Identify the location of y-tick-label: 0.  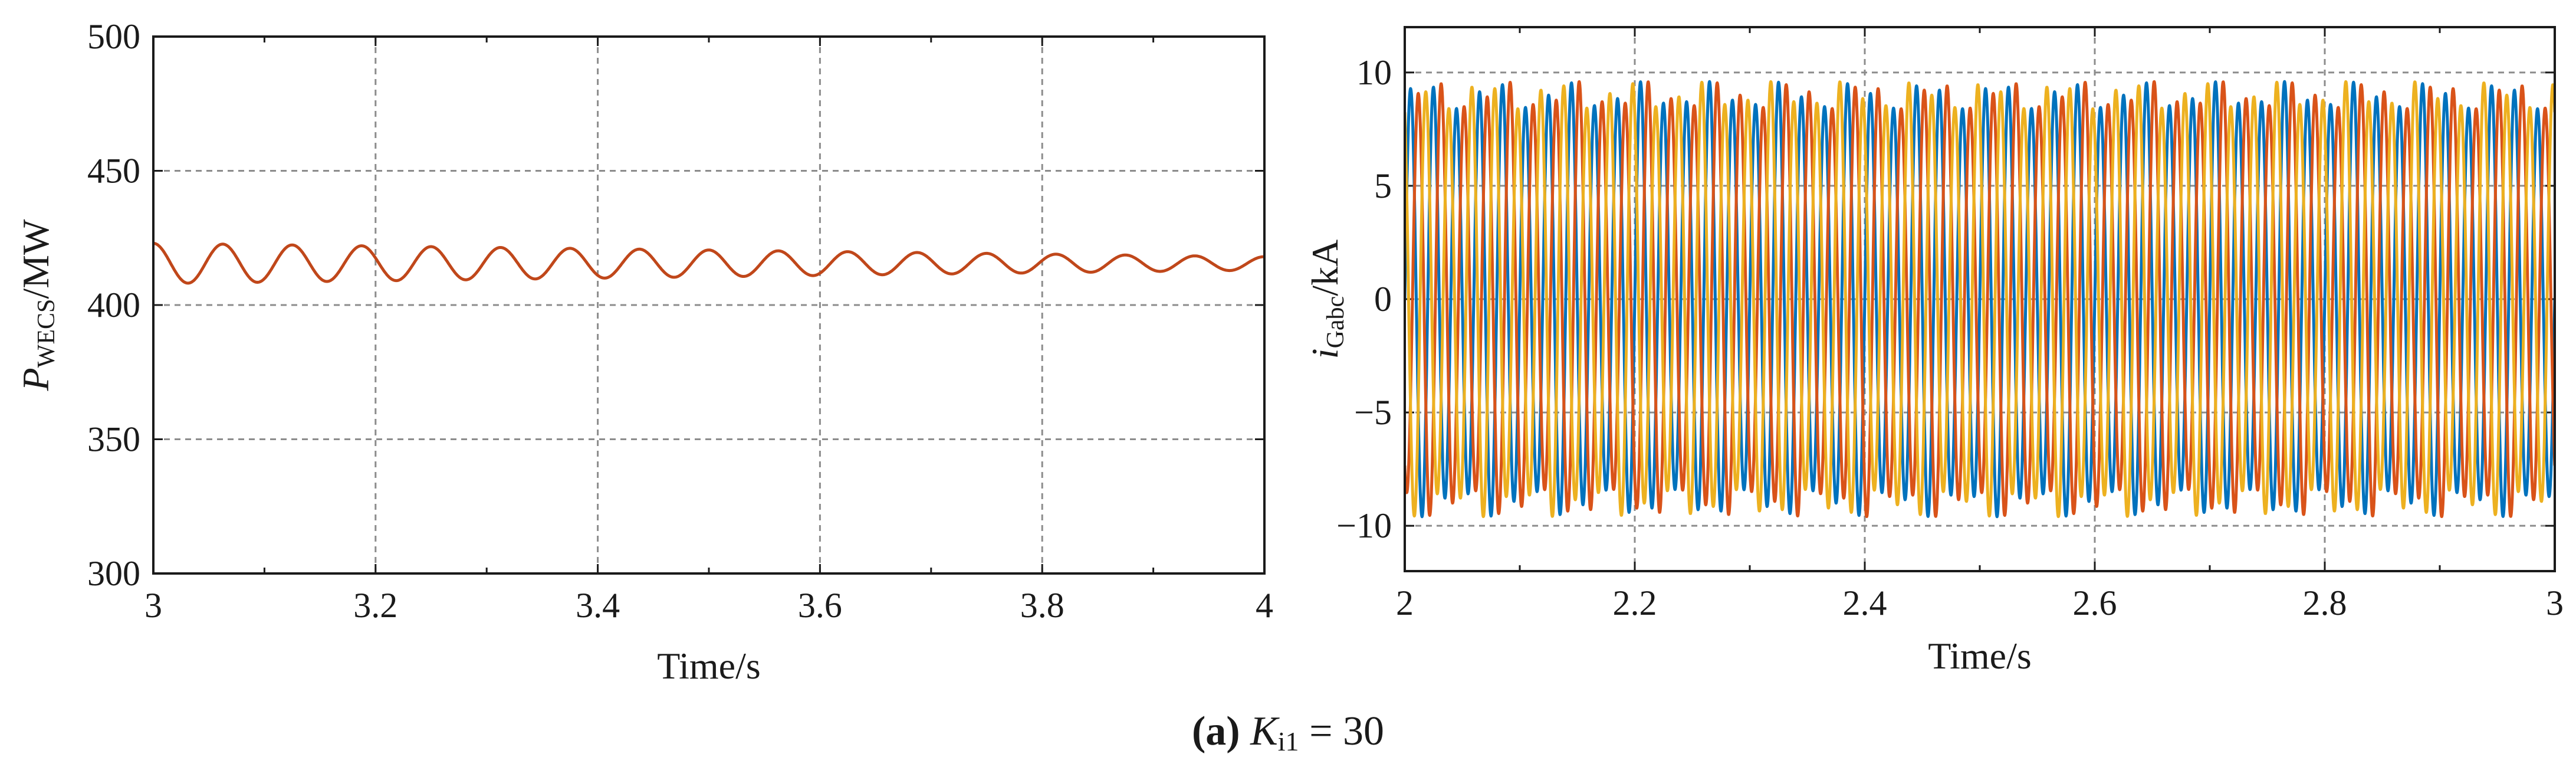
(1383, 299).